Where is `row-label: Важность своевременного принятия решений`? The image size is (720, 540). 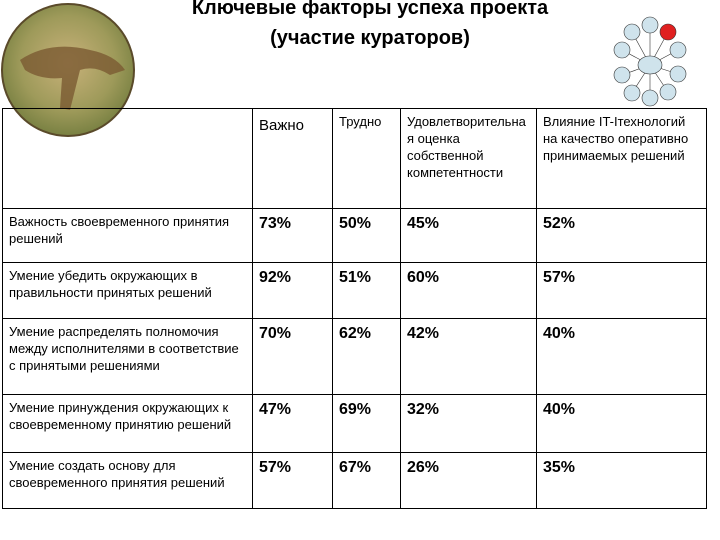
row-label: Важность своевременного принятия решений is located at coordinates (127, 235).